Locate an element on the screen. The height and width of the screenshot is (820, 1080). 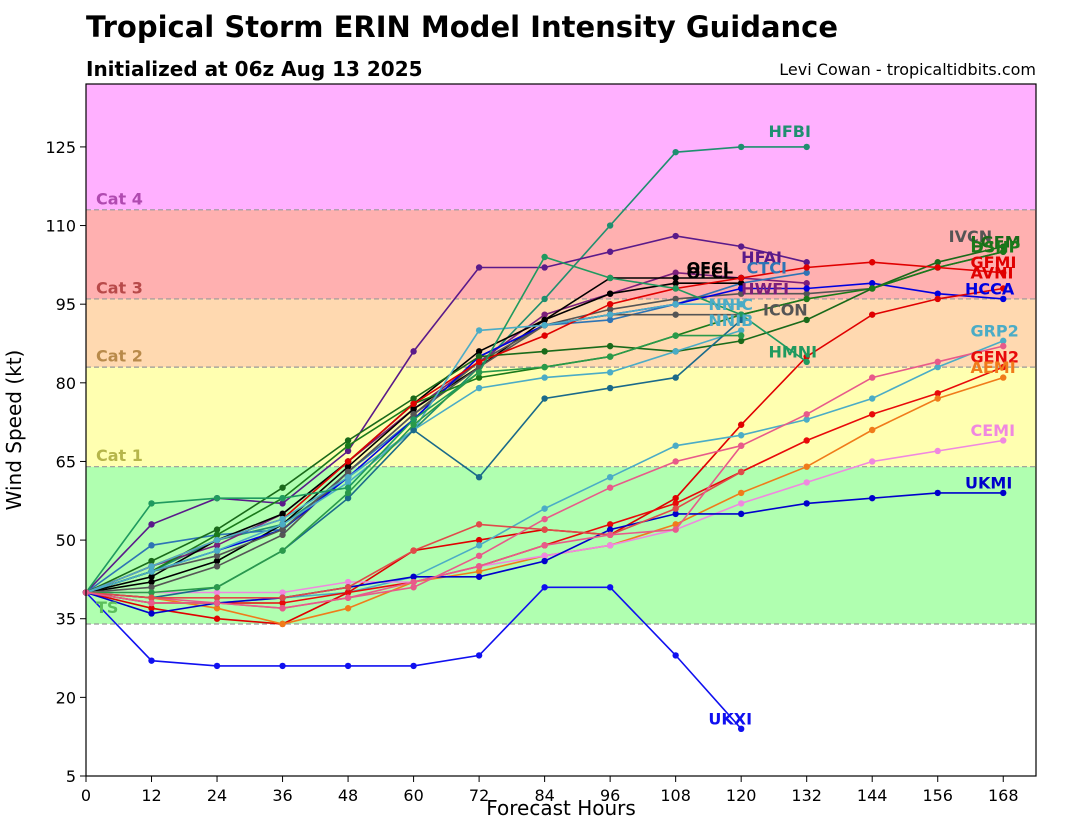
x-axis-label: Forecast Hours is located at coordinates (561, 808).